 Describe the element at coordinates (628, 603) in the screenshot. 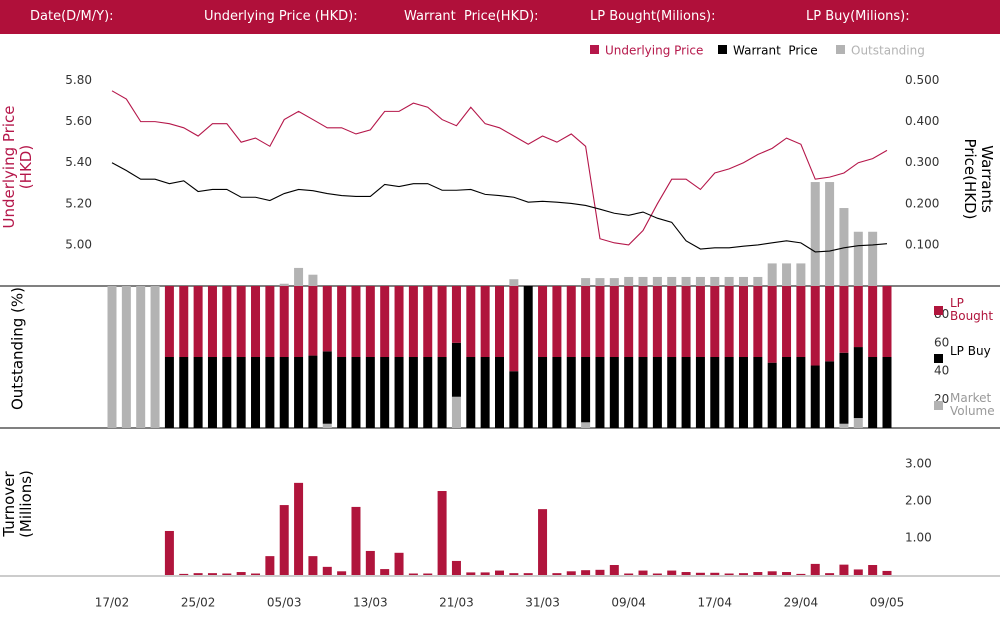

I see `x-tick-label: 09/04` at that location.